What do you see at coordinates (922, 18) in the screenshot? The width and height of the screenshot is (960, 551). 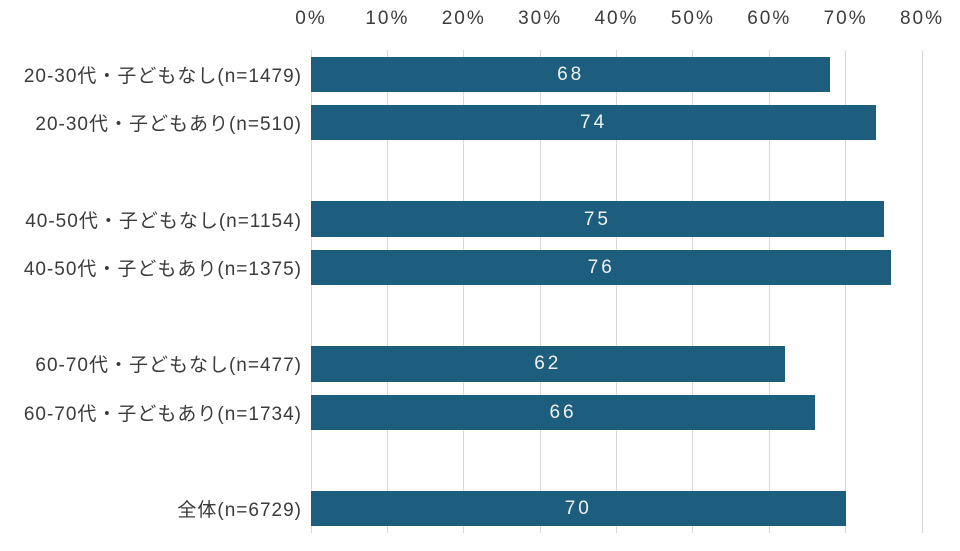 I see `x-axis-tick-label: 80%` at bounding box center [922, 18].